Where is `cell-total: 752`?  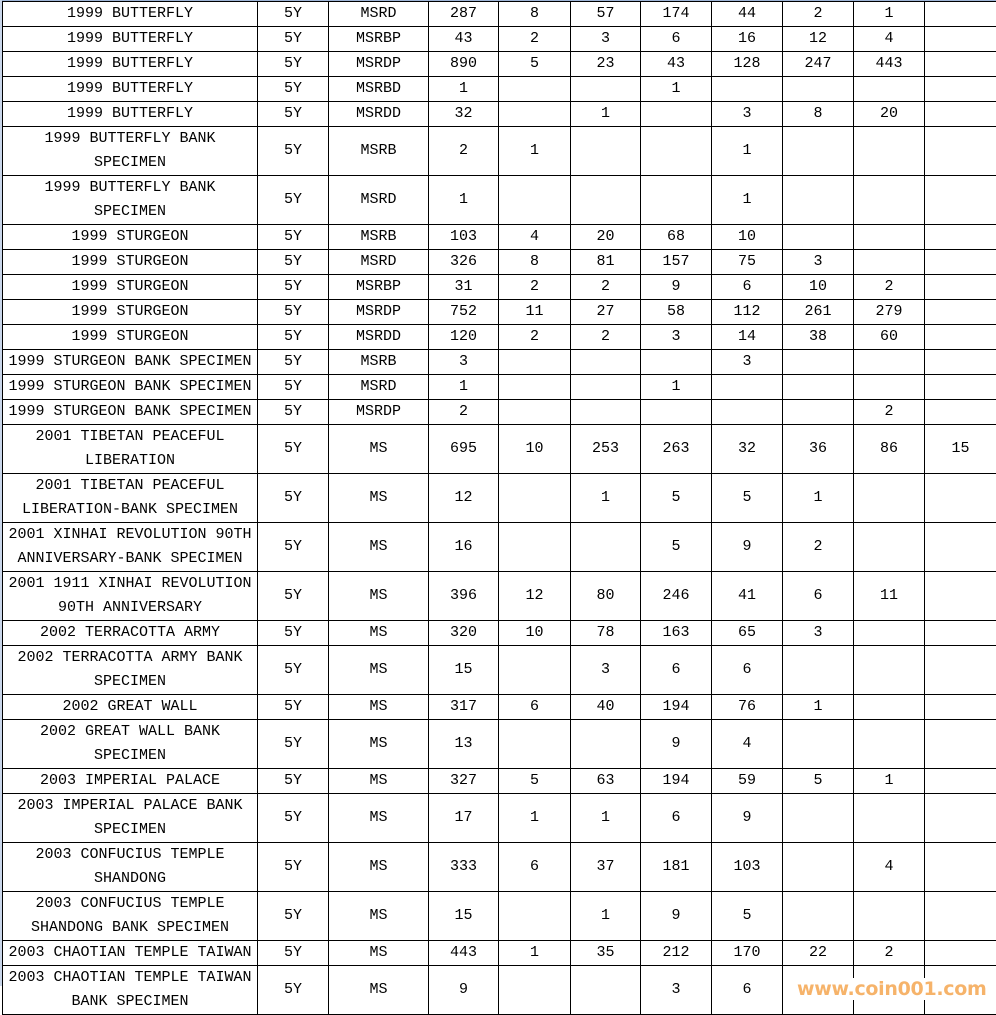
cell-total: 752 is located at coordinates (464, 312).